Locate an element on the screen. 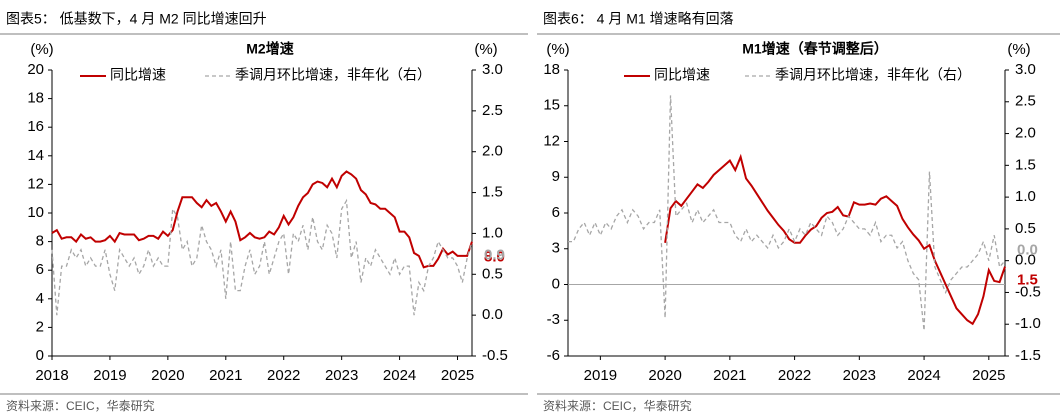  chart-title: M1增速（春节调整后） is located at coordinates (814, 49).